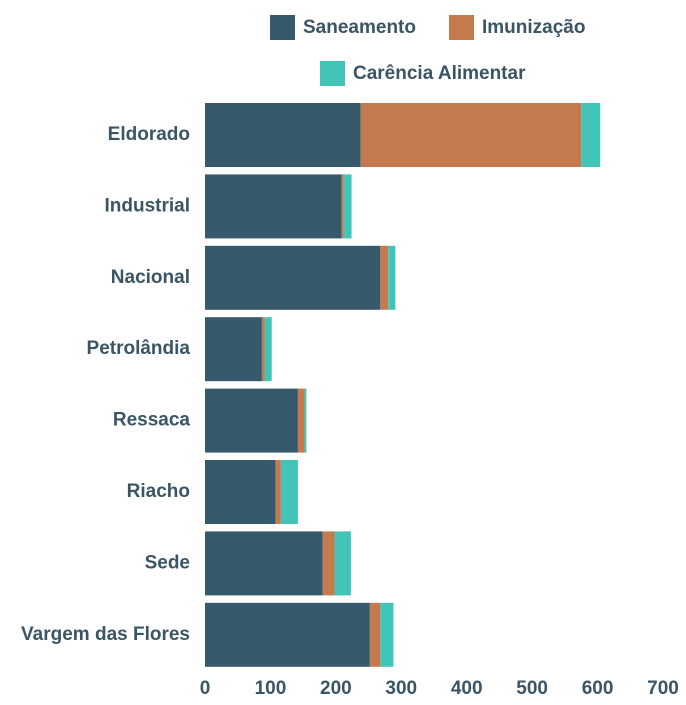  I want to click on x-tick-label: 600, so click(598, 688).